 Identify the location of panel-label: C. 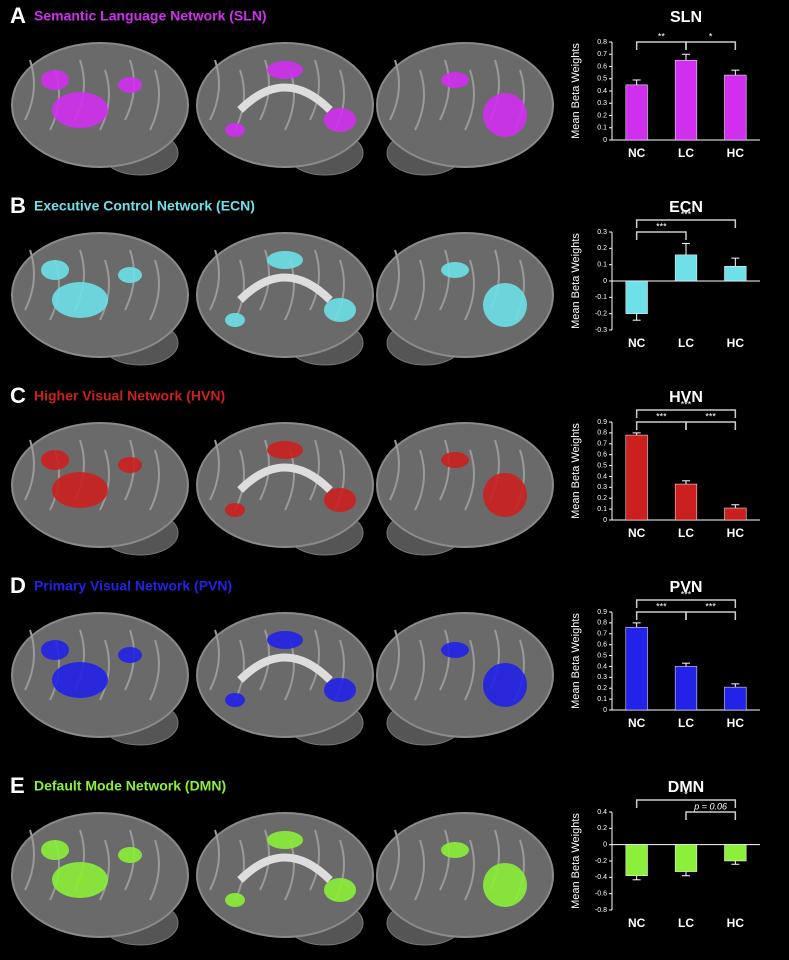
(18, 395).